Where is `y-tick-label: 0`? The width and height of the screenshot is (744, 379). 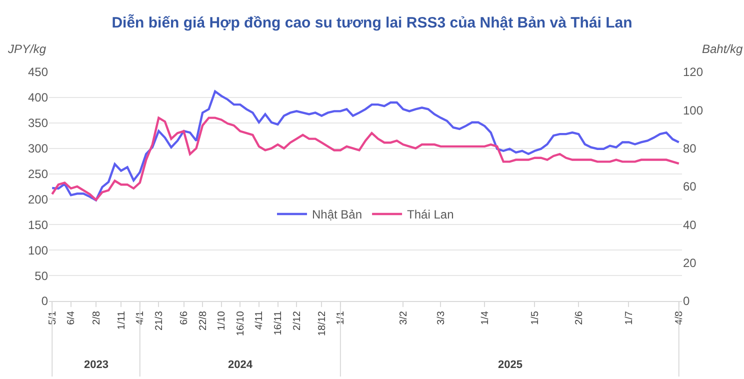
y-tick-label: 0 is located at coordinates (44, 301).